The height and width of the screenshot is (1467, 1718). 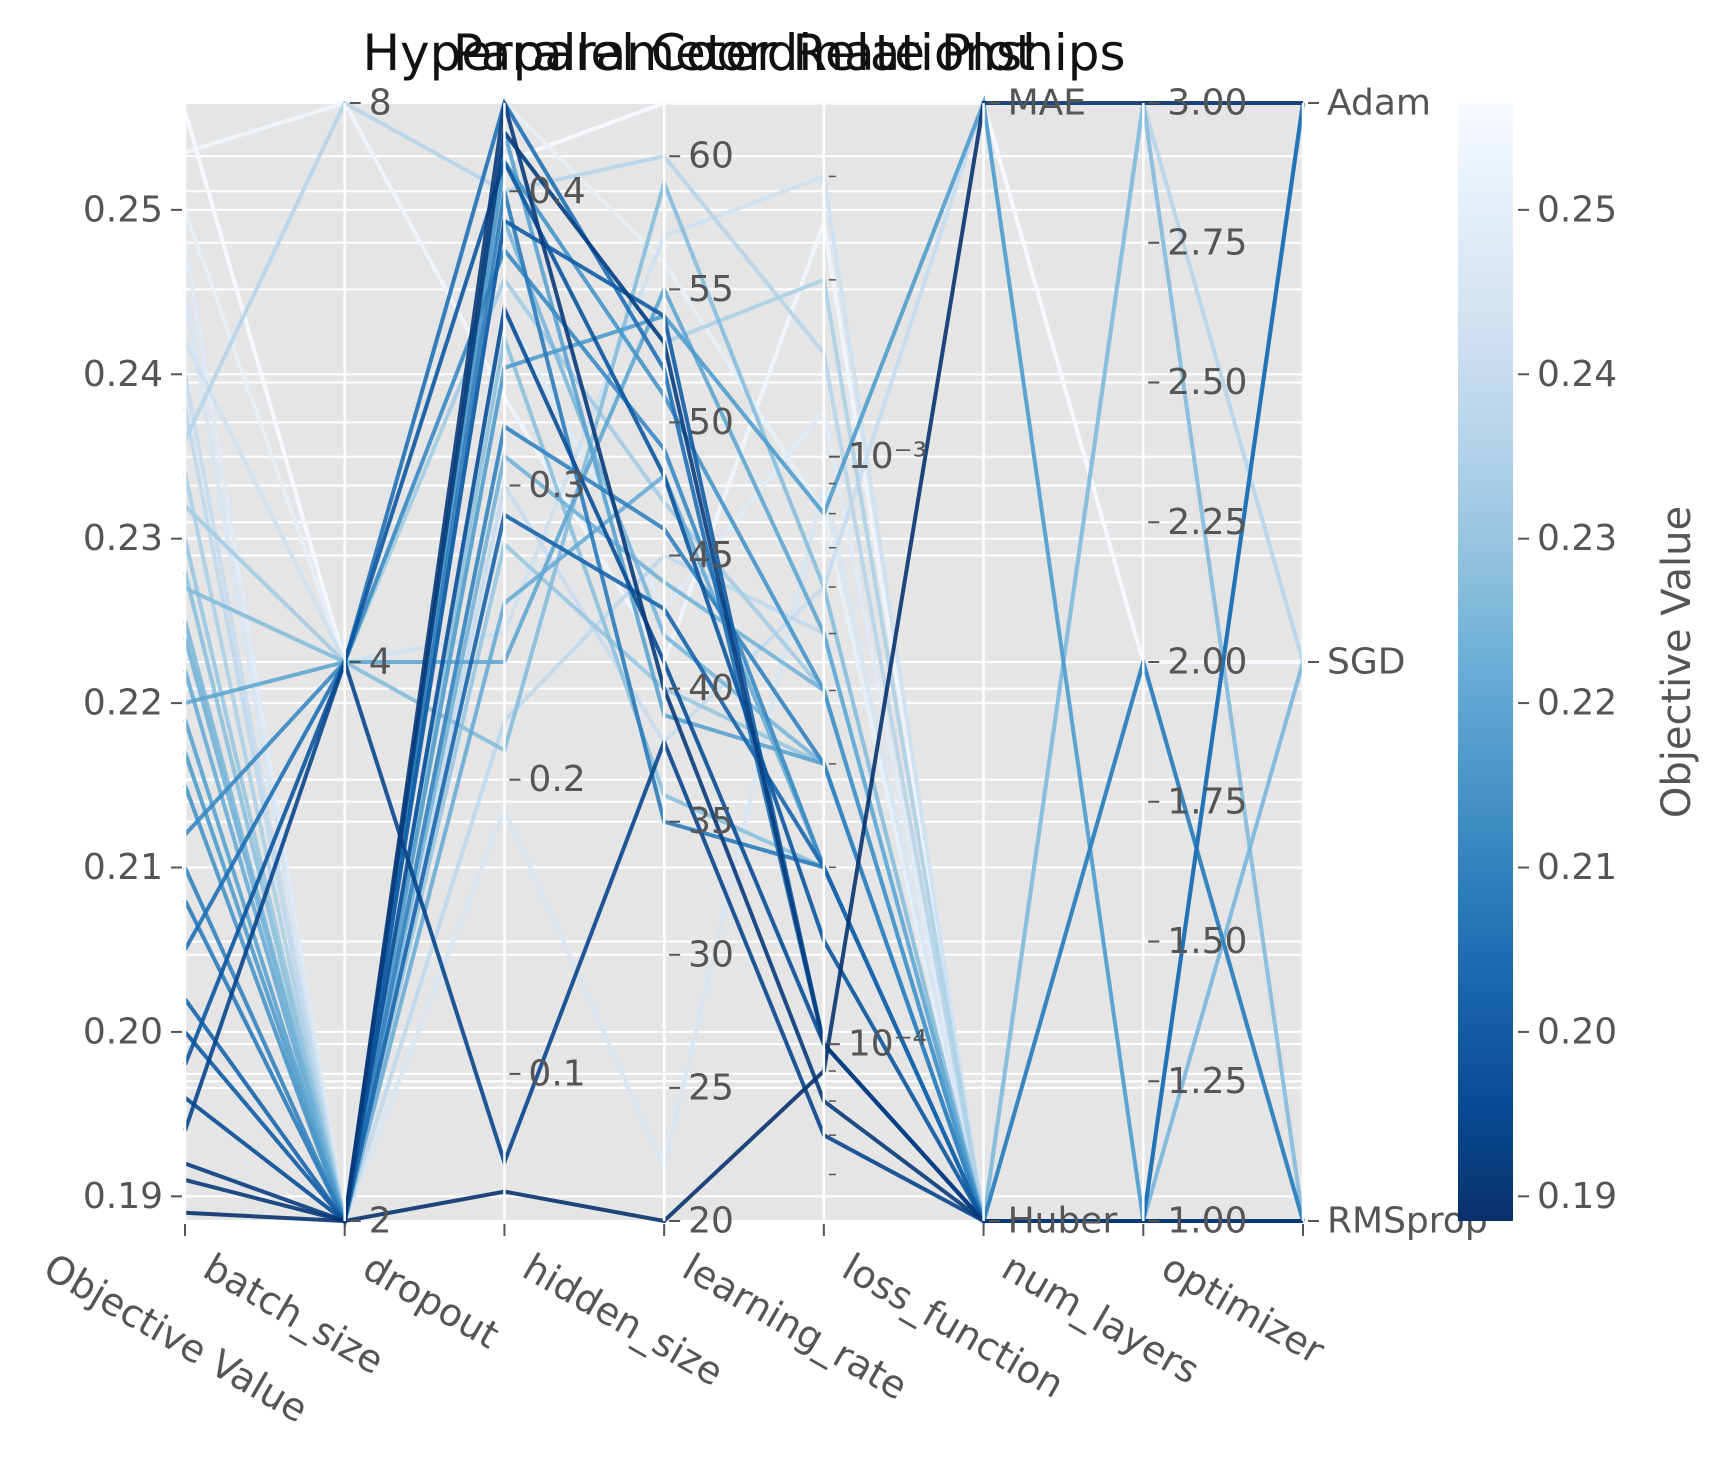 I want to click on tick-label-loss_function-0: Huber, so click(x=1063, y=1221).